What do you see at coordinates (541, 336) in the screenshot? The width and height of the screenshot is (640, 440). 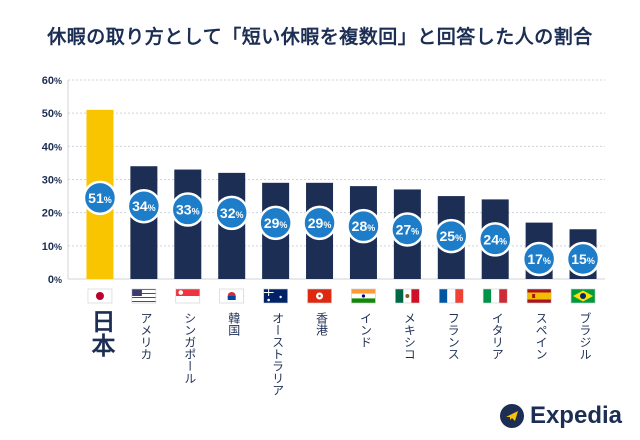 I see `category-label: スペイン` at bounding box center [541, 336].